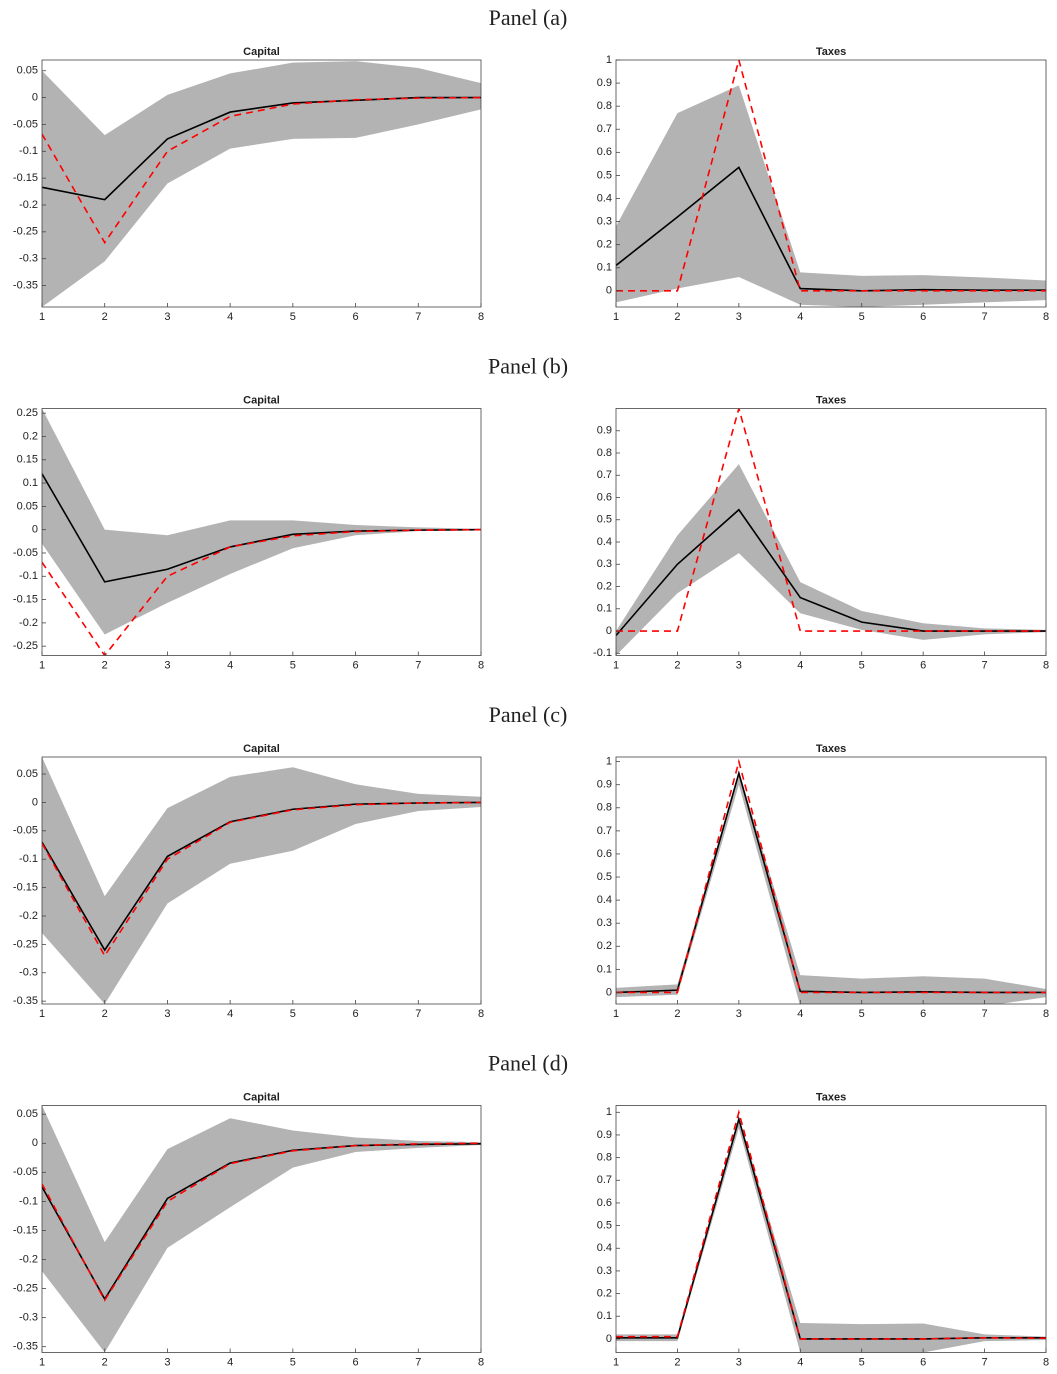 The height and width of the screenshot is (1374, 1057). What do you see at coordinates (528, 714) in the screenshot?
I see `panel-title: Panel (c)` at bounding box center [528, 714].